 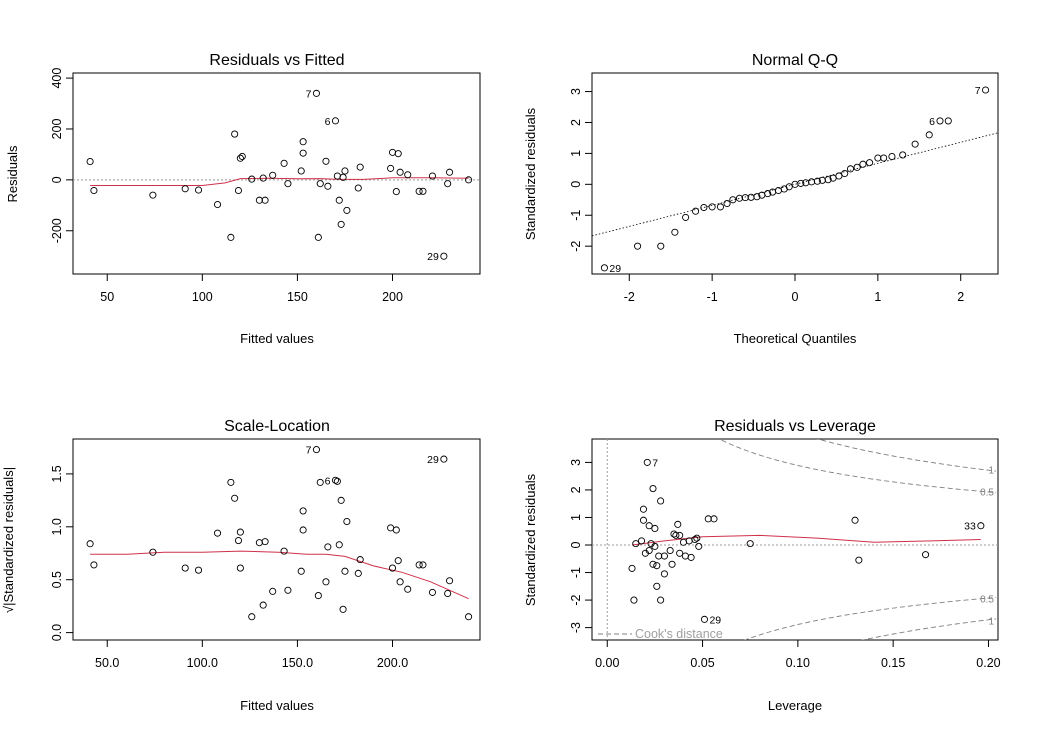 What do you see at coordinates (576, 489) in the screenshot?
I see `y-tick-label: 2` at bounding box center [576, 489].